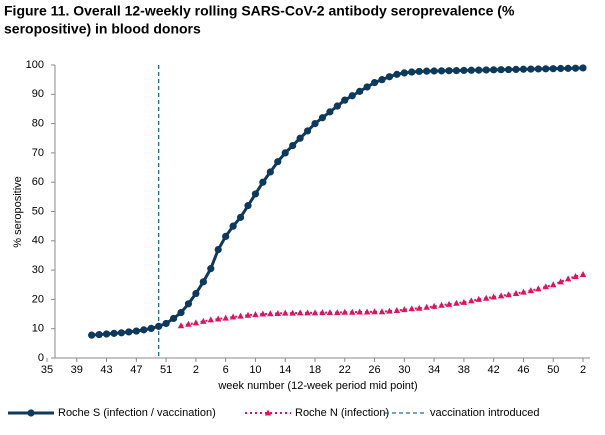 This screenshot has width=605, height=435. I want to click on y-tick-label: 70, so click(38, 153).